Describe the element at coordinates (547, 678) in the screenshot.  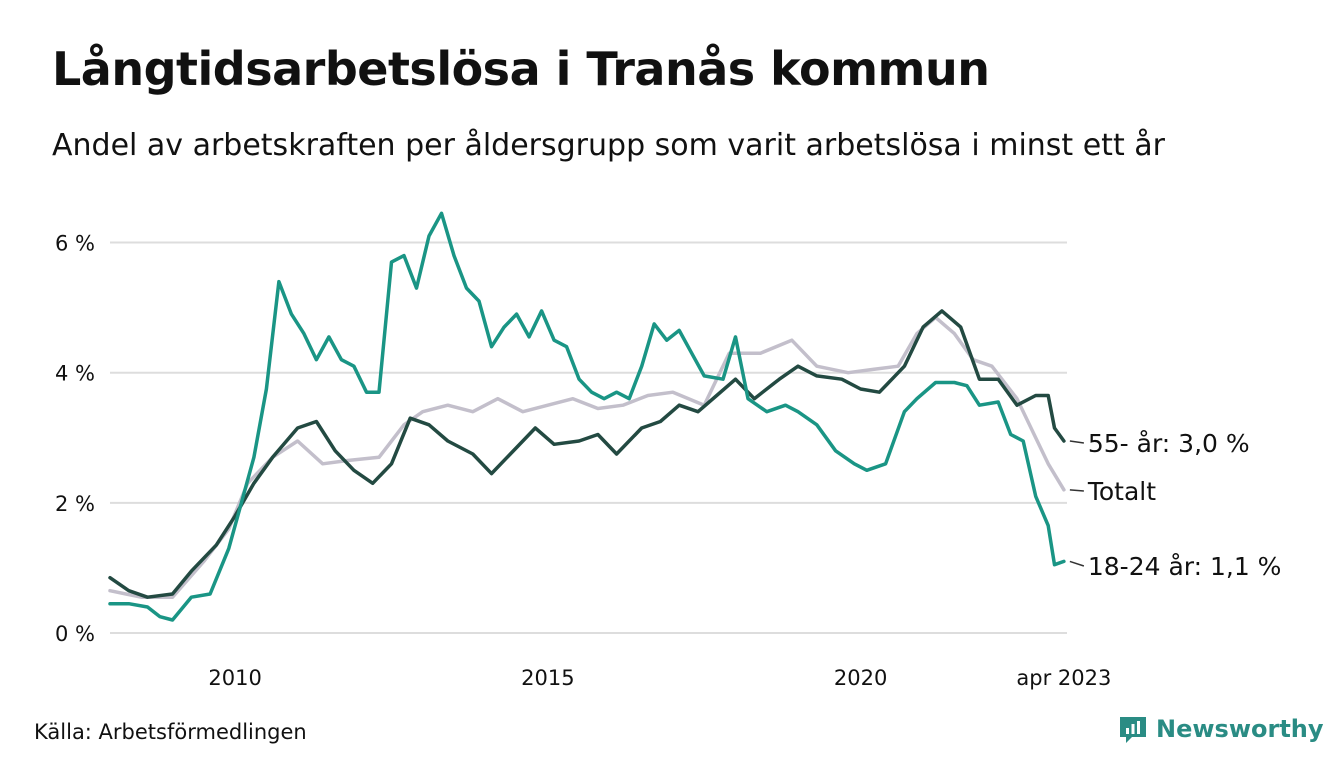
I see `x-tick-label: 2015` at that location.